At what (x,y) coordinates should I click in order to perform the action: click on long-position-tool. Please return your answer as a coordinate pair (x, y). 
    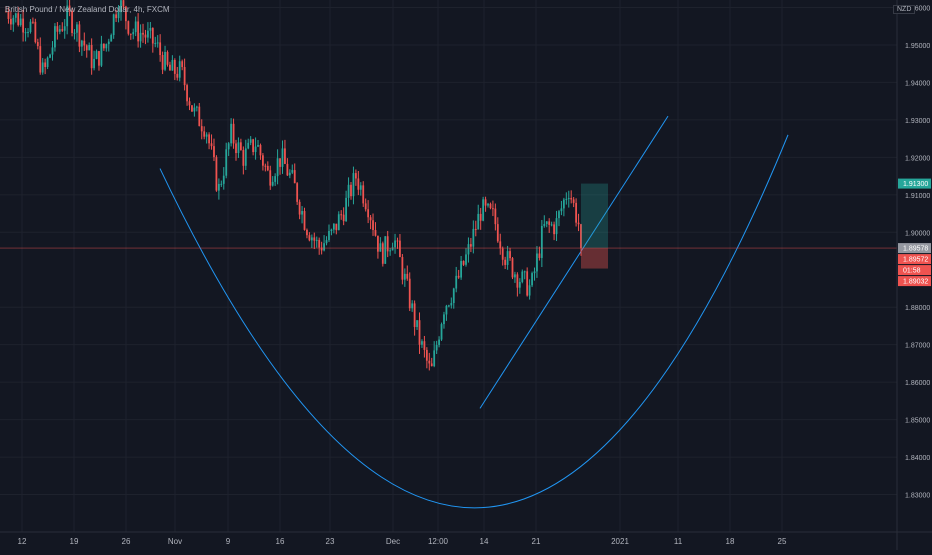
    Looking at the image, I should click on (594, 226).